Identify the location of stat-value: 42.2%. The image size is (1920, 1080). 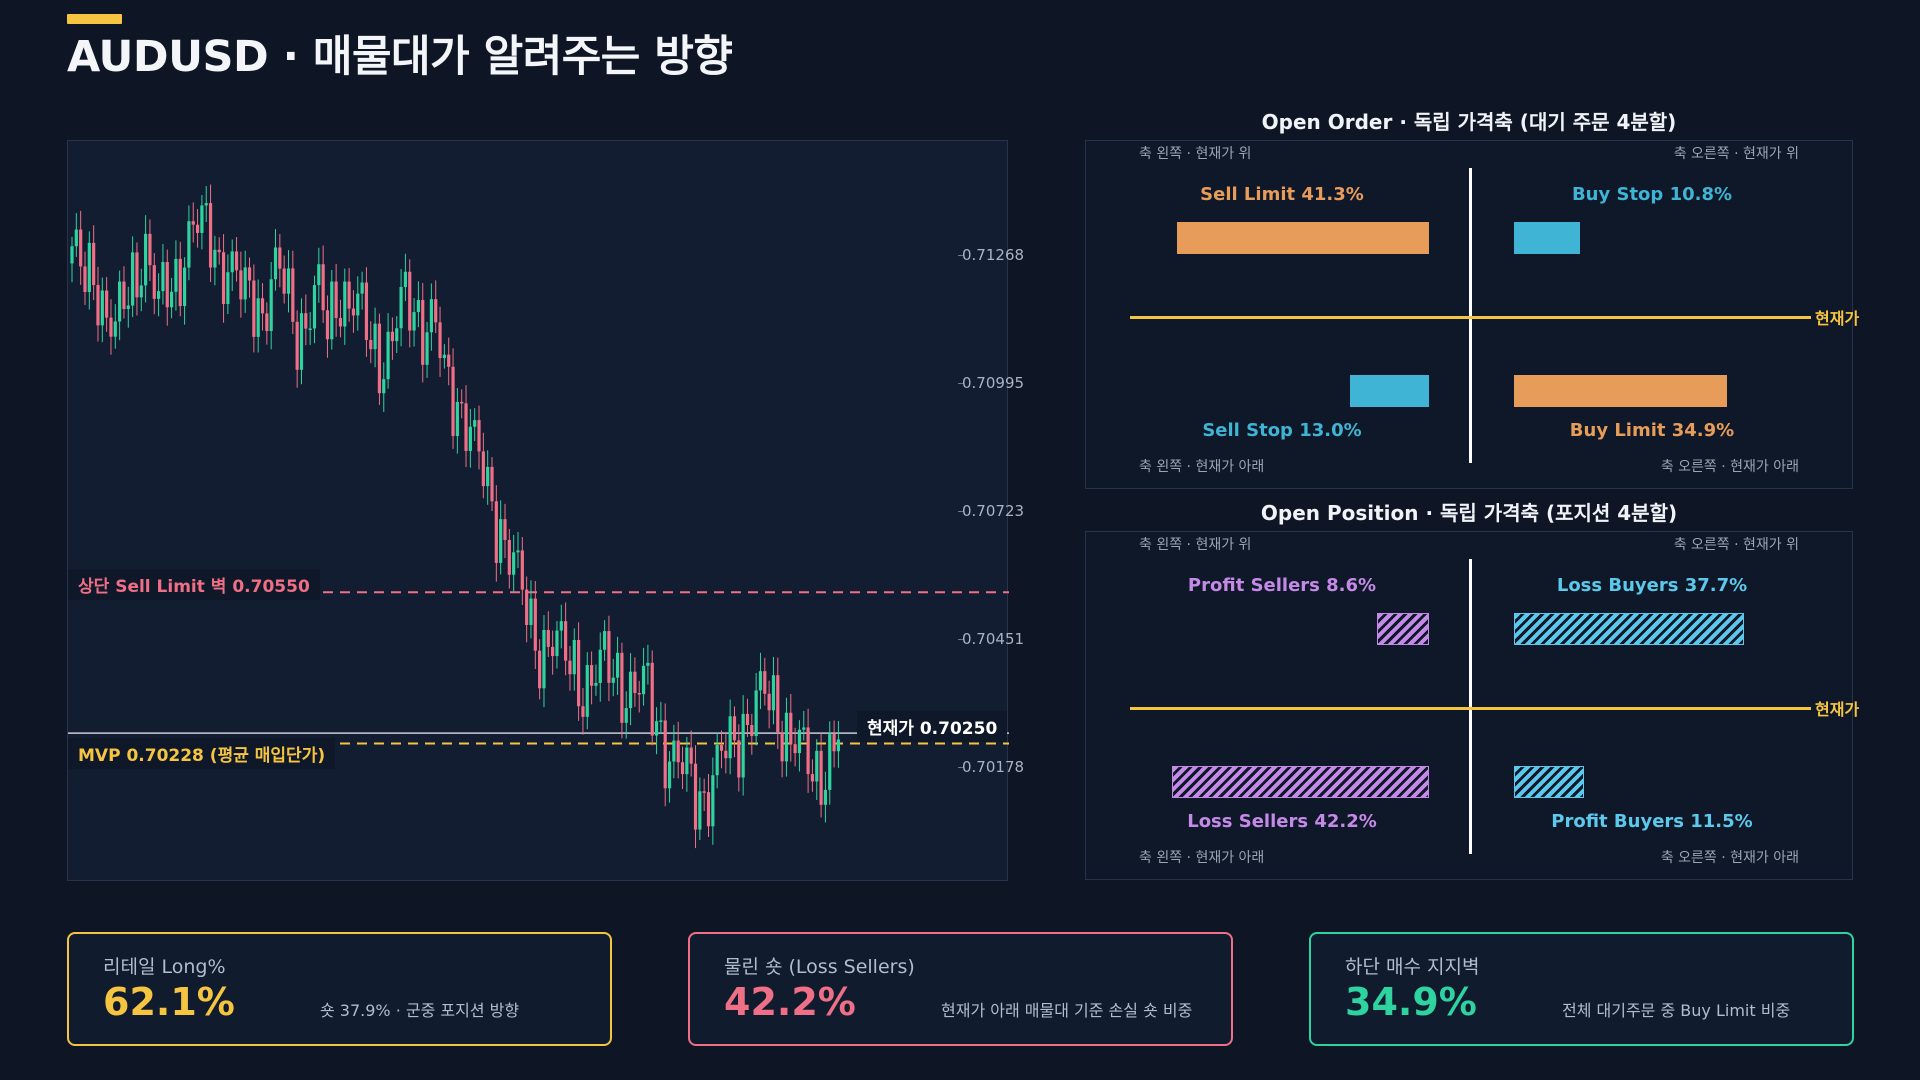
(790, 1002).